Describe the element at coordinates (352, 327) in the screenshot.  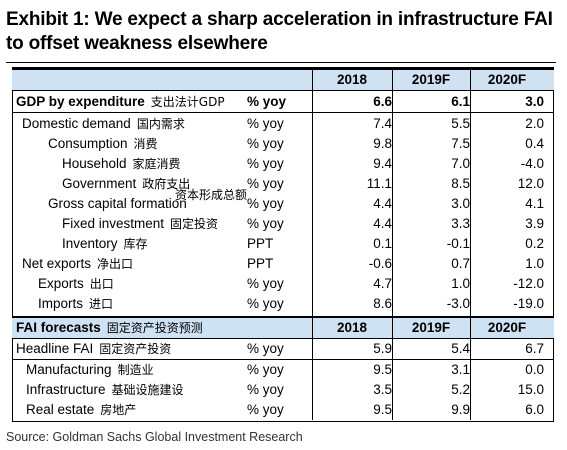
I see `fai-header-2018: 2018` at that location.